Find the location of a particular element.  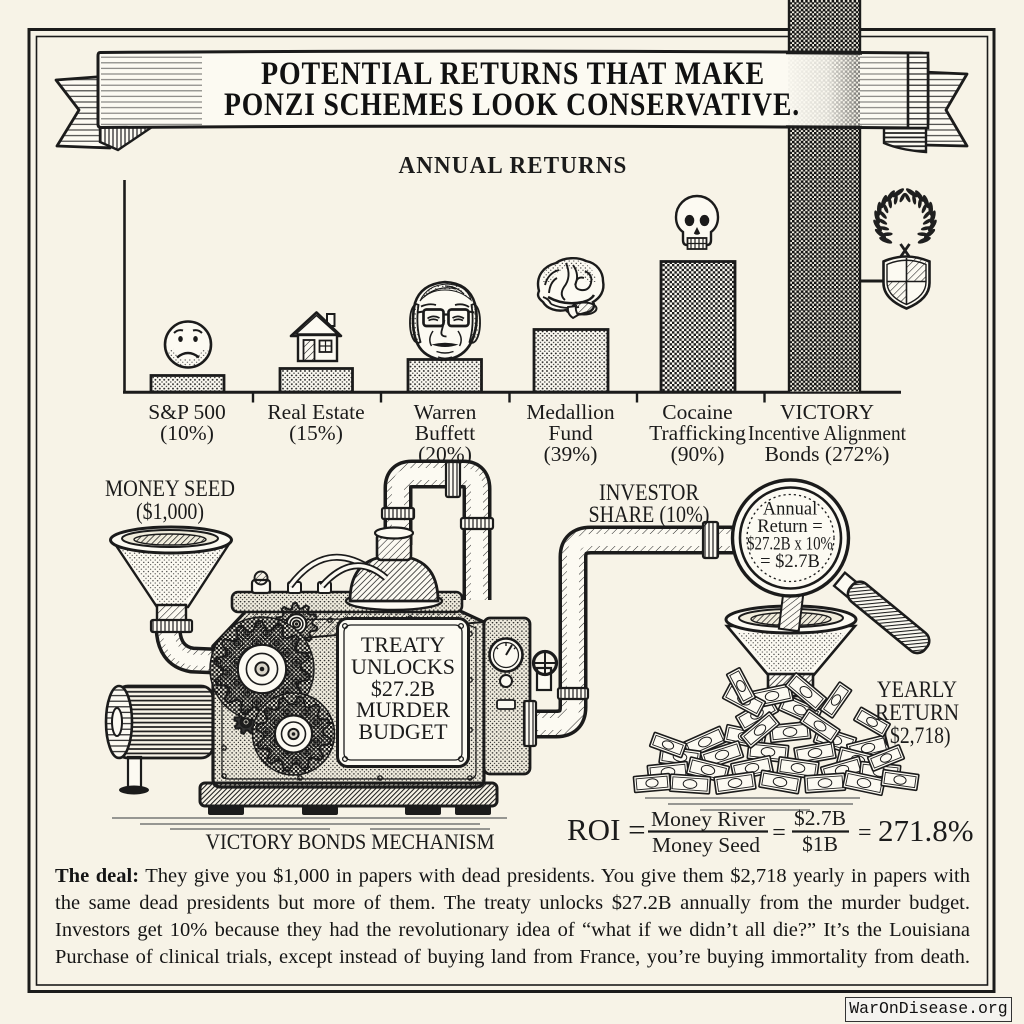

svg-text: (10%) is located at coordinates (187, 433).